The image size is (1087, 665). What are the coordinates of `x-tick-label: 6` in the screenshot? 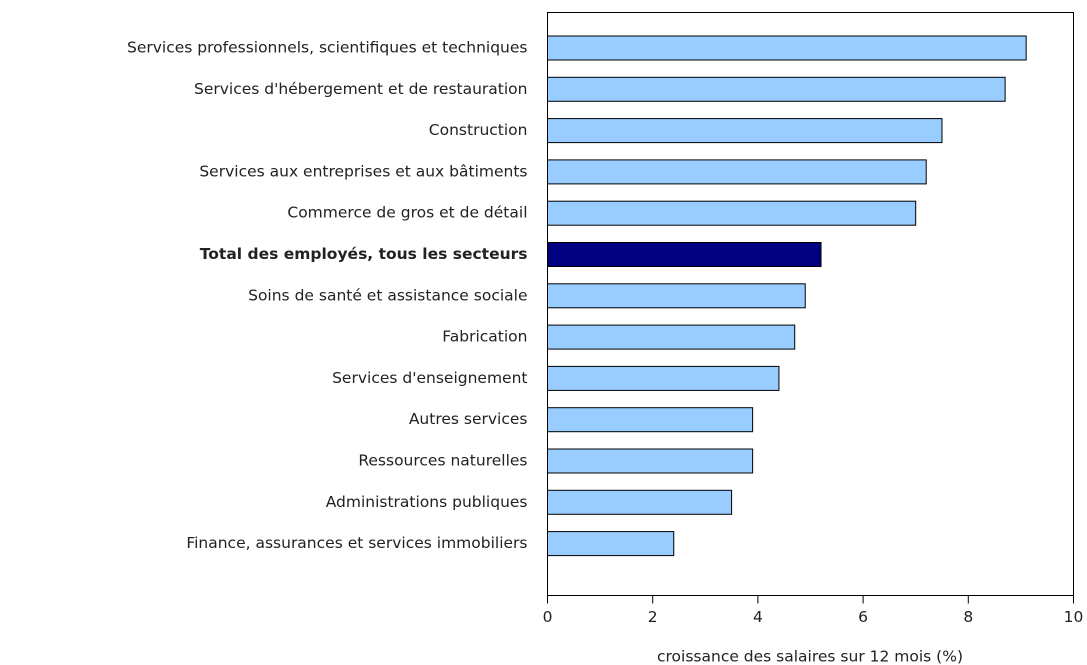 It's located at (863, 617).